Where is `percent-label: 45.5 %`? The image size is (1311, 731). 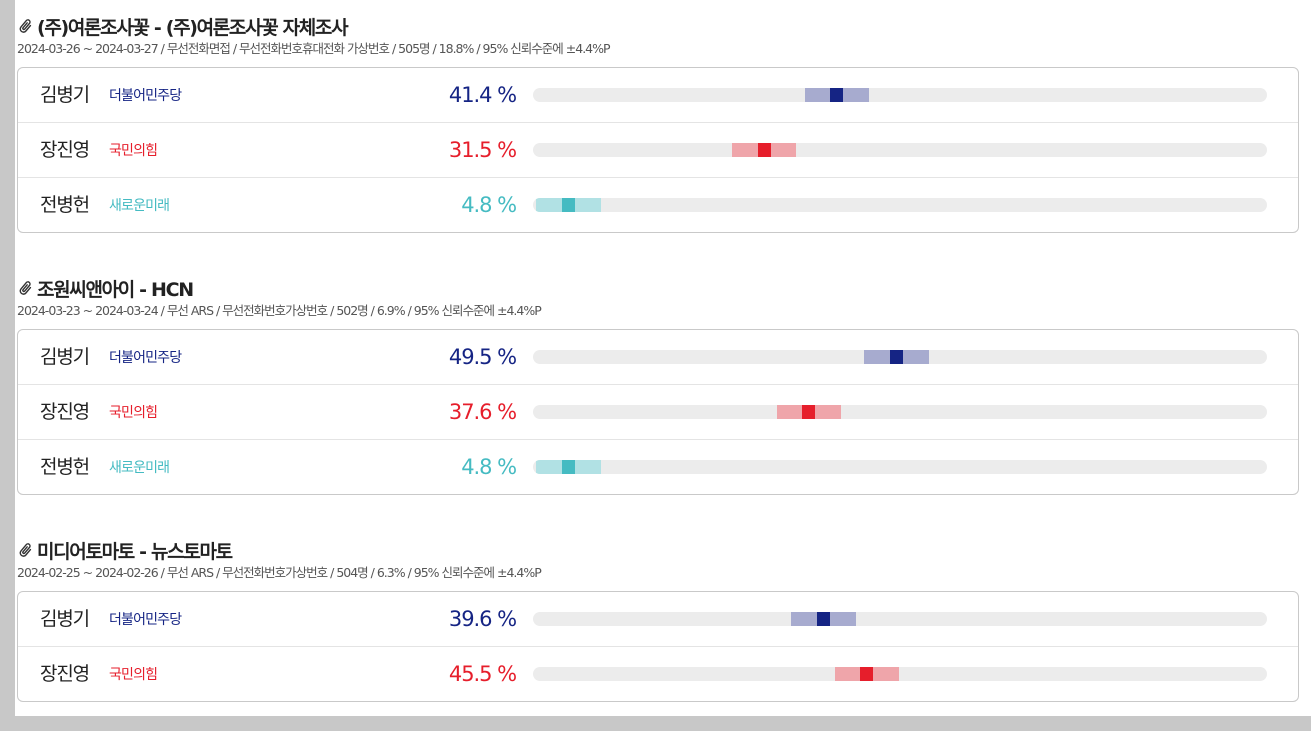 percent-label: 45.5 % is located at coordinates (482, 674).